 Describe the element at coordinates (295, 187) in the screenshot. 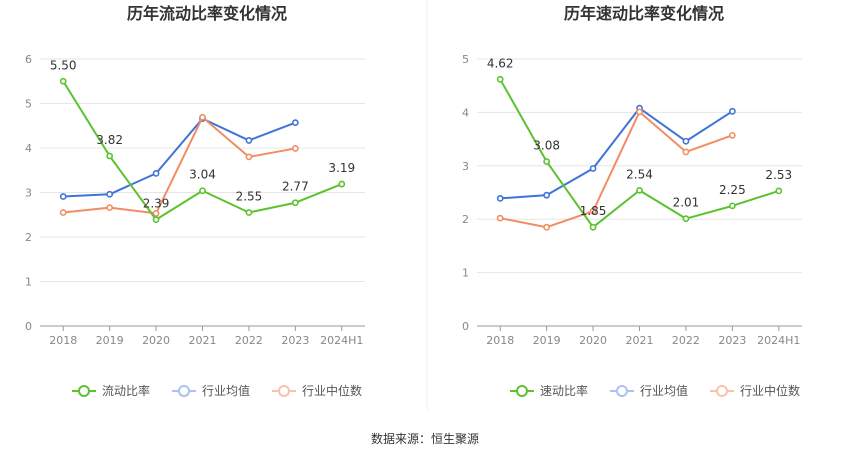

I see `data-label: 2.77` at that location.